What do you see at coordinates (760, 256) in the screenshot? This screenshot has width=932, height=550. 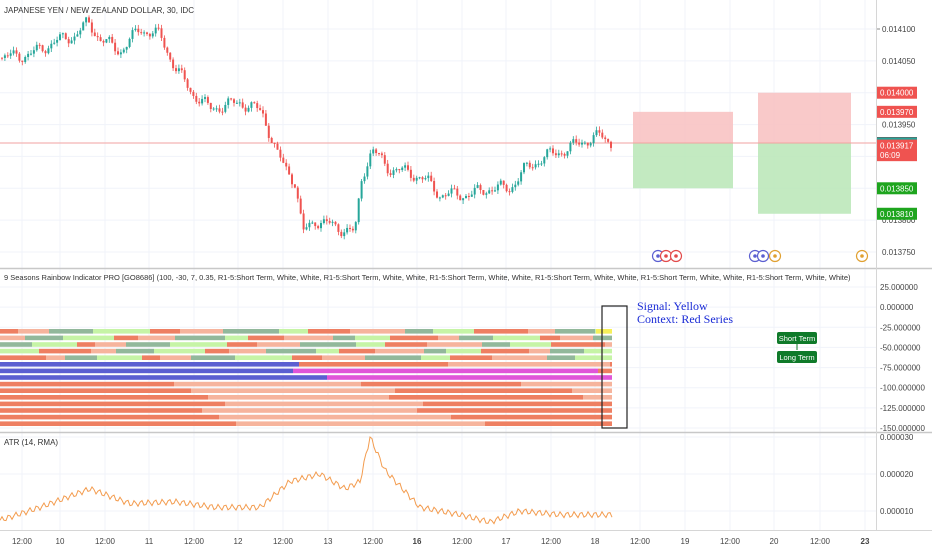 I see `event-markers` at bounding box center [760, 256].